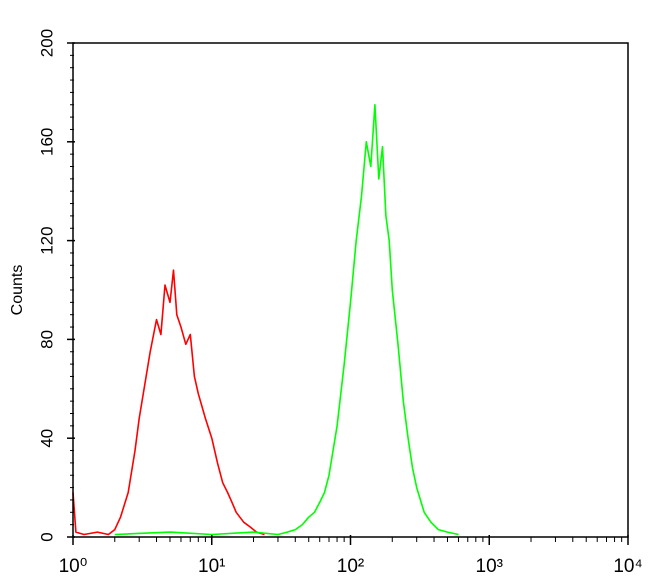 This screenshot has height=585, width=650. Describe the element at coordinates (168, 402) in the screenshot. I see `histogram-line` at that location.